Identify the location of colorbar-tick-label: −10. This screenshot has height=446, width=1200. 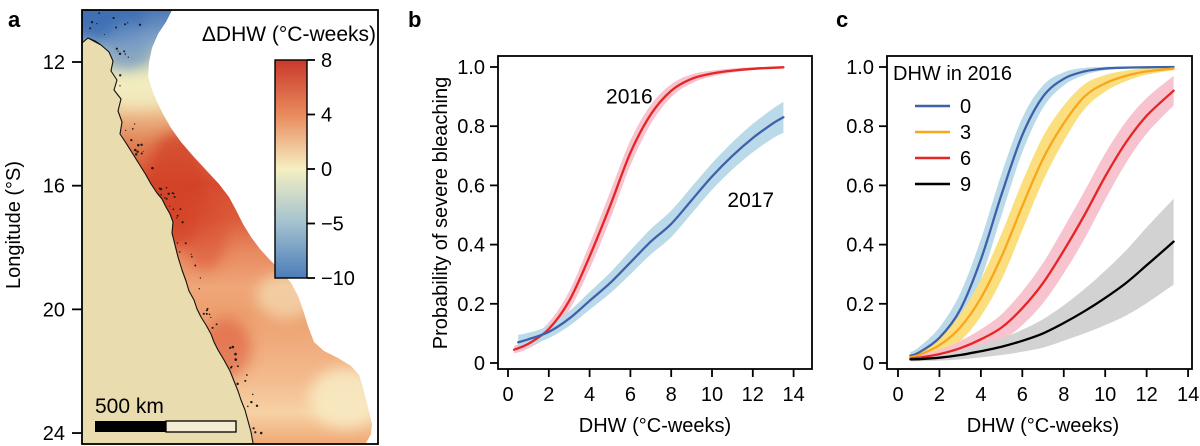
(338, 279).